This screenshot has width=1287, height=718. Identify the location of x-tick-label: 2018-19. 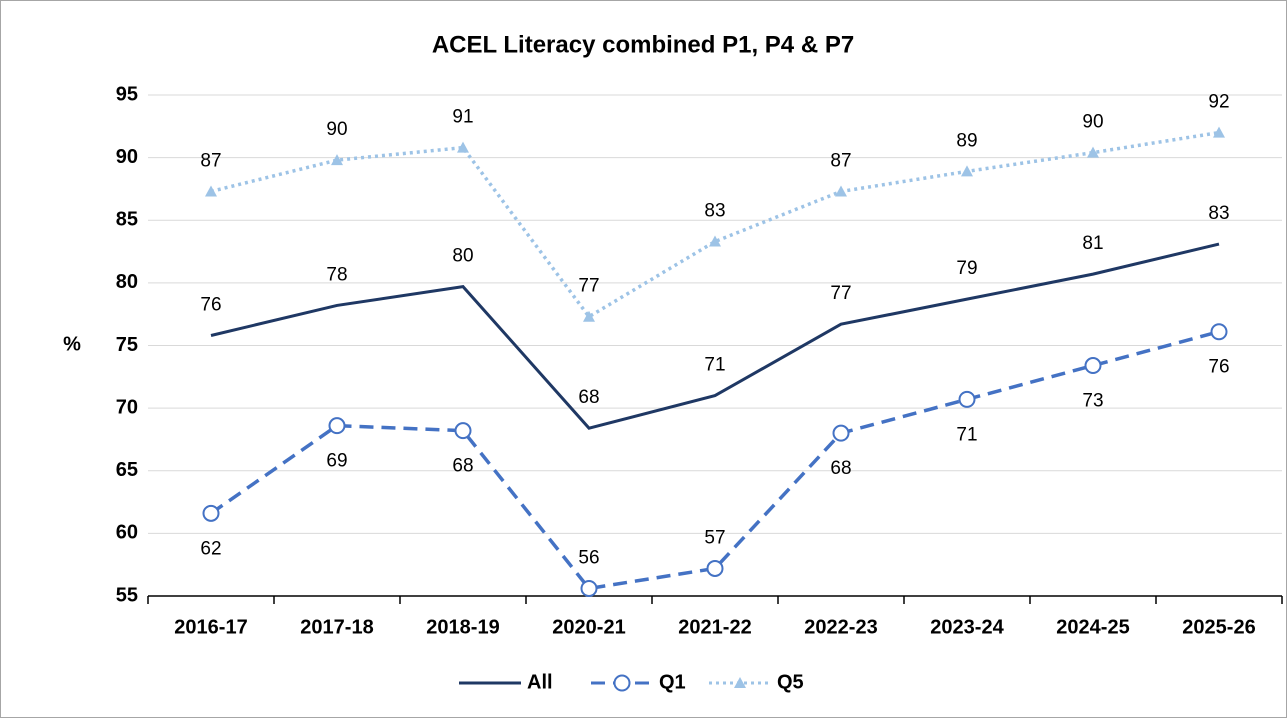
(462, 627).